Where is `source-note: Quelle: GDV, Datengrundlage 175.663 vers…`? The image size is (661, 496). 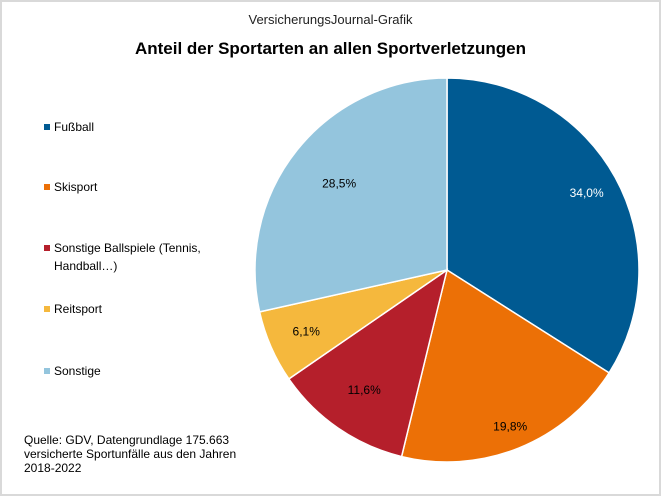 source-note: Quelle: GDV, Datengrundlage 175.663 vers… is located at coordinates (130, 454).